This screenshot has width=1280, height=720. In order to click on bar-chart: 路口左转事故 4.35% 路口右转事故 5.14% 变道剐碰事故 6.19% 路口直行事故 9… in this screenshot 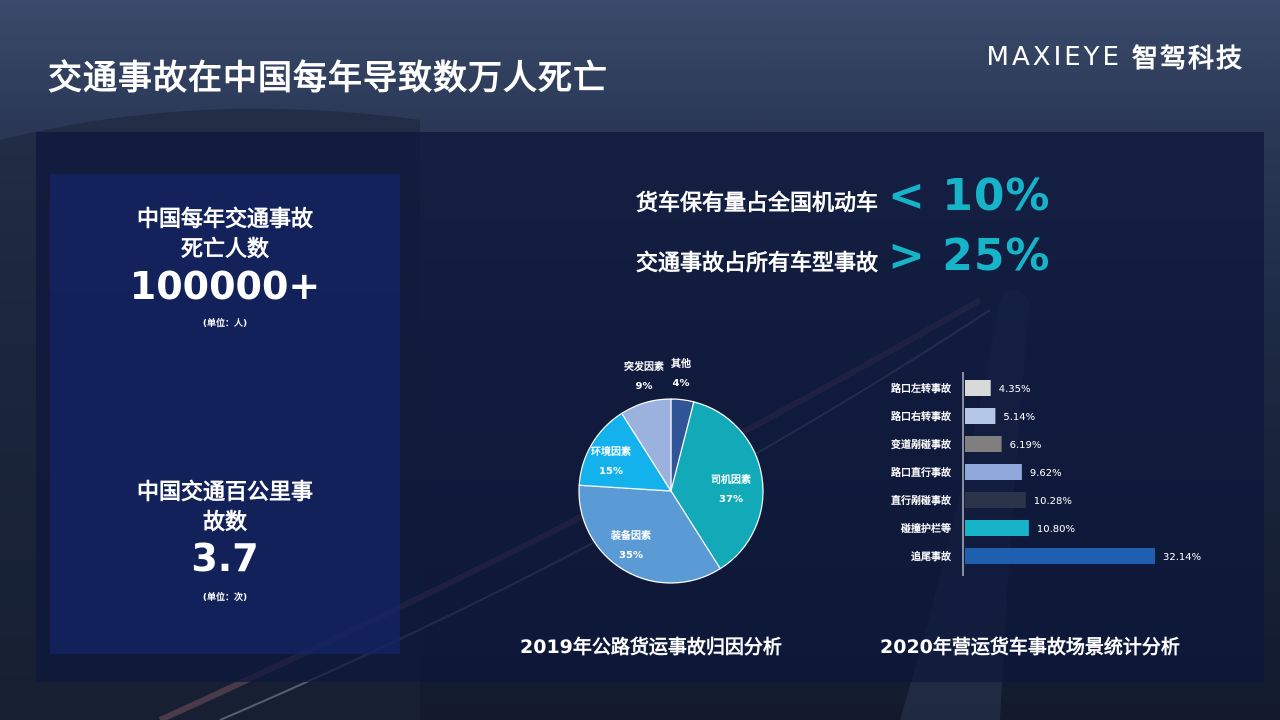, I will do `click(1046, 474)`.